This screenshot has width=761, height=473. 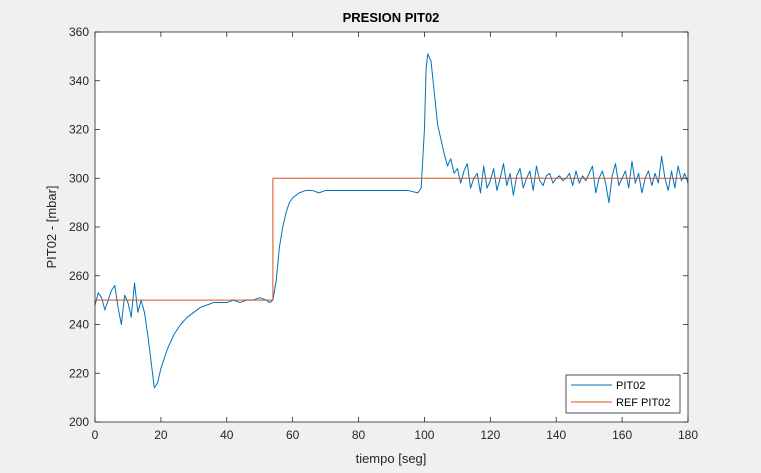 What do you see at coordinates (293, 435) in the screenshot?
I see `x-tick-label-60: 60` at bounding box center [293, 435].